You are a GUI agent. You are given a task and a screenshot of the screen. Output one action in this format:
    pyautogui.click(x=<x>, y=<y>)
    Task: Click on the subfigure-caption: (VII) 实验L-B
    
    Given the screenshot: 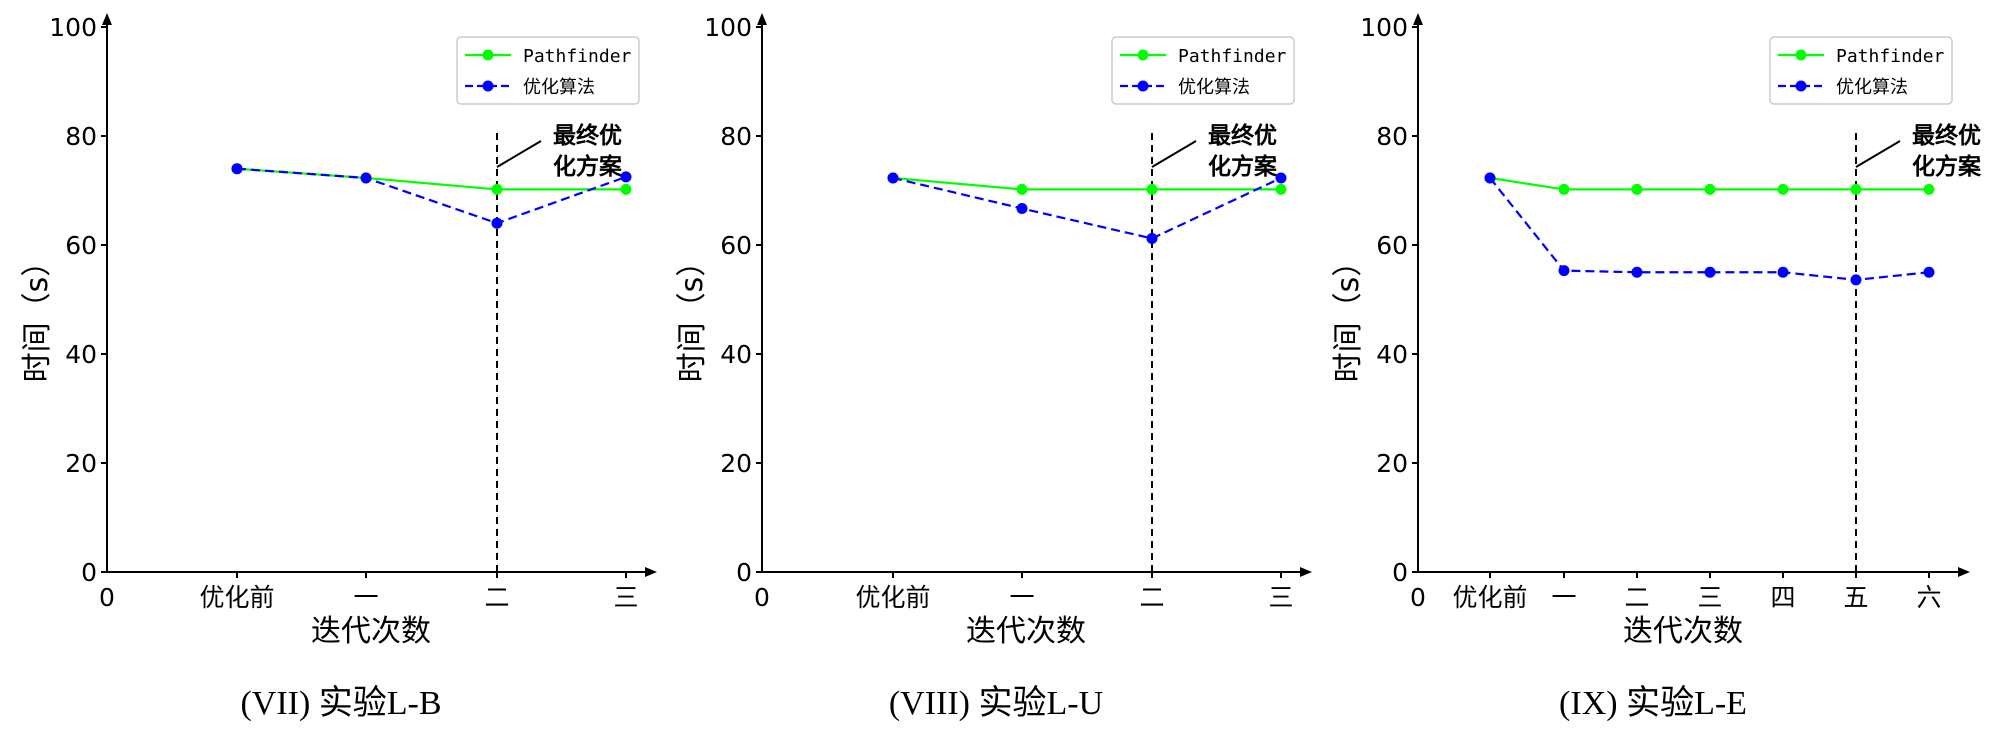 What is the action you would take?
    pyautogui.click(x=340, y=703)
    